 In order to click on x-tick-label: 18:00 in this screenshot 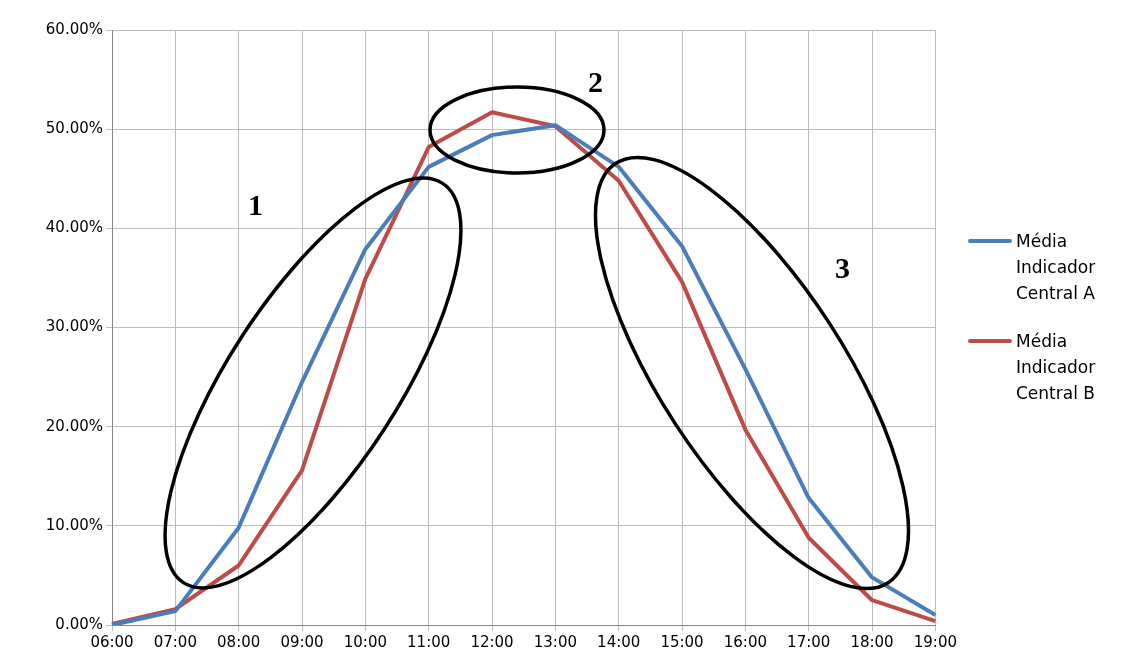, I will do `click(872, 641)`.